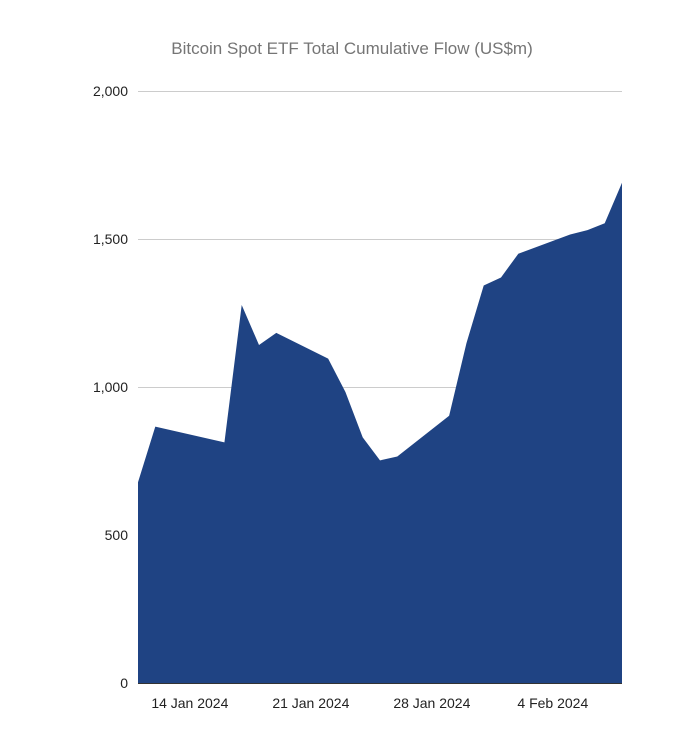 This screenshot has width=688, height=744. I want to click on y-axis-tick-labels: 0 500 1,000 1,500 2,000, so click(110, 387).